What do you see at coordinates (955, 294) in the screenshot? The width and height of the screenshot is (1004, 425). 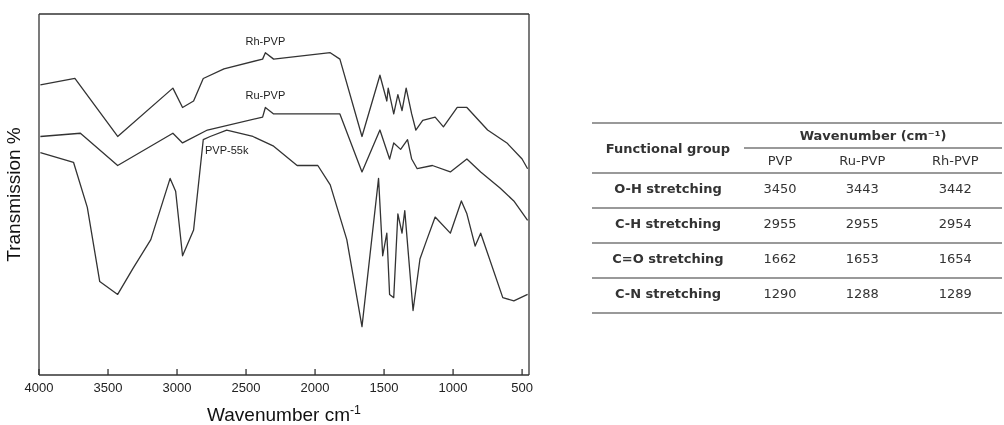 I see `data-label: 1289` at bounding box center [955, 294].